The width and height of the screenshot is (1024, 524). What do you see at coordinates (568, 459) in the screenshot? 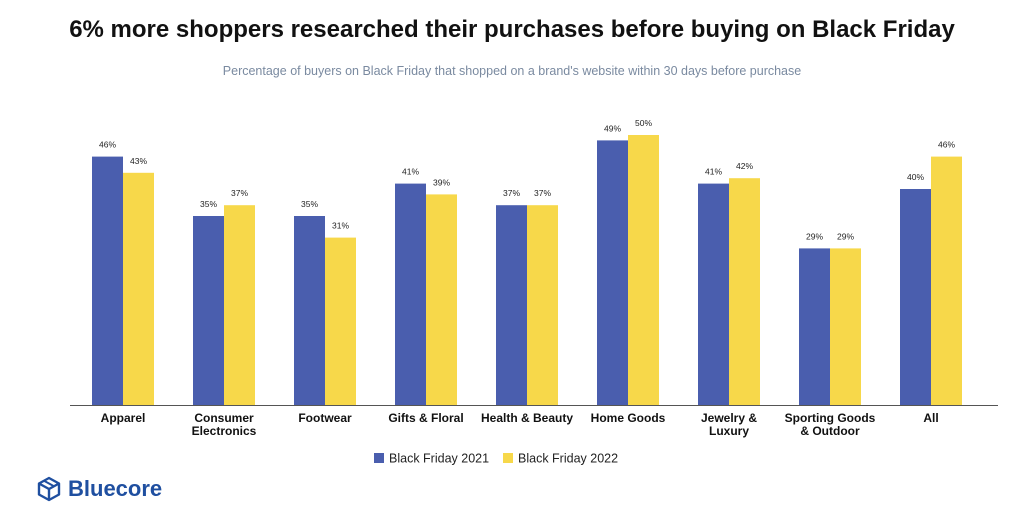
I see `legend-label: Black Friday 2022` at bounding box center [568, 459].